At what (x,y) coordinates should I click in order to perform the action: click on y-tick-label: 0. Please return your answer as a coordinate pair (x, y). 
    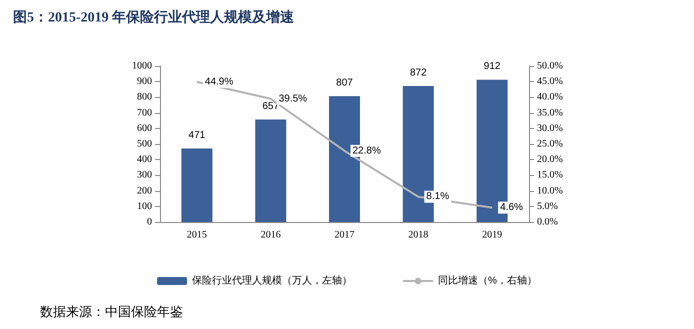
    Looking at the image, I should click on (149, 222).